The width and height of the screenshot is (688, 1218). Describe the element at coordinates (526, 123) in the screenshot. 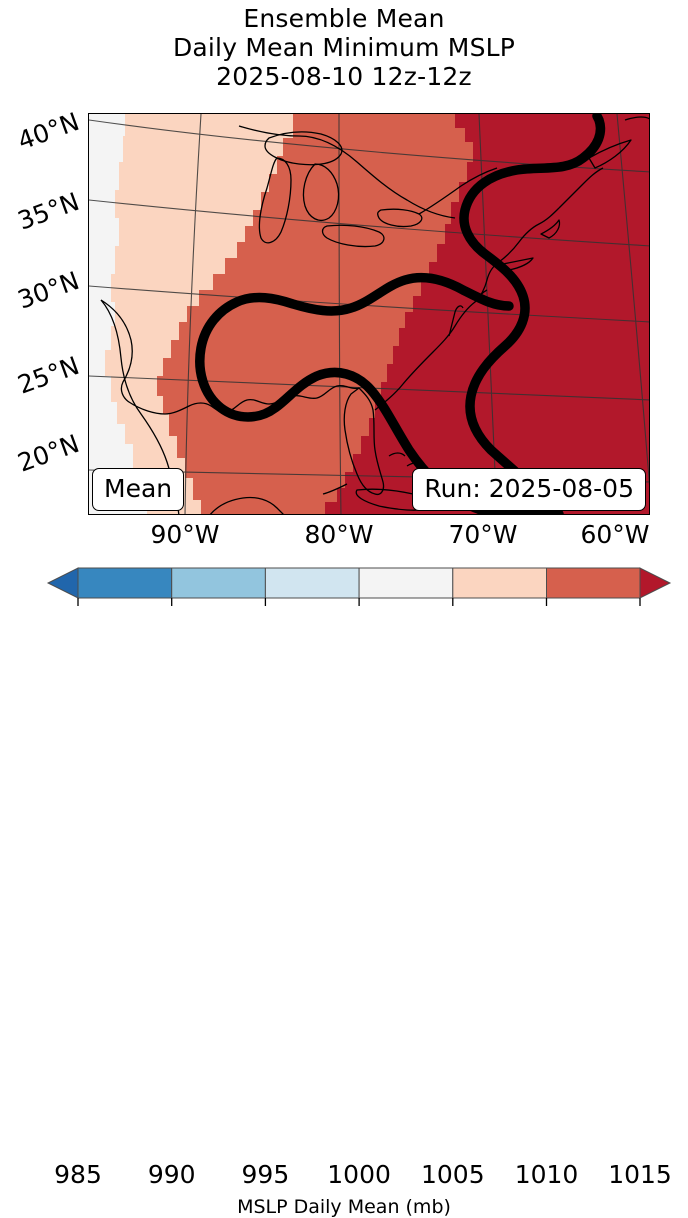

I see `contour-band-over-1015-notch` at that location.